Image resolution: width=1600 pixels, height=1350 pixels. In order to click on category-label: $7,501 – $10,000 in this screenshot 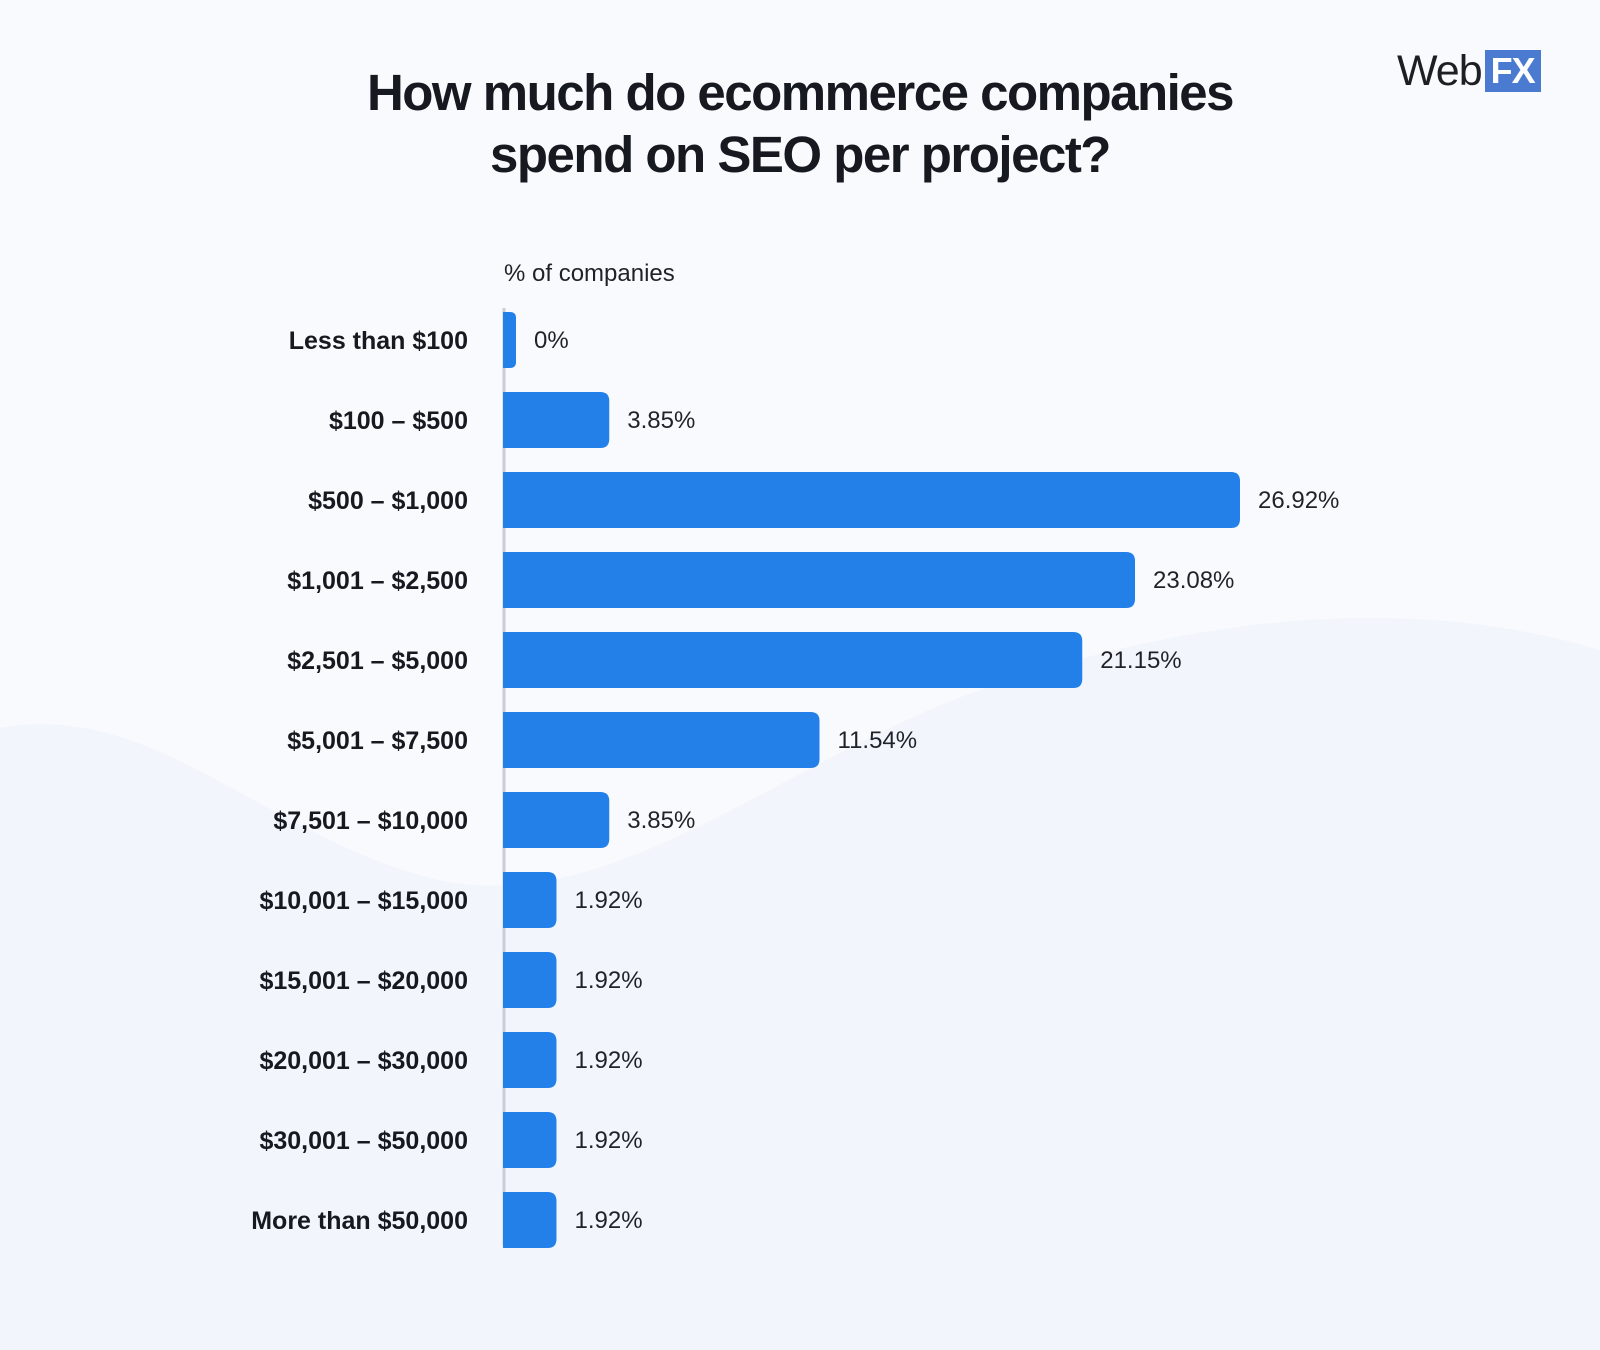, I will do `click(370, 821)`.